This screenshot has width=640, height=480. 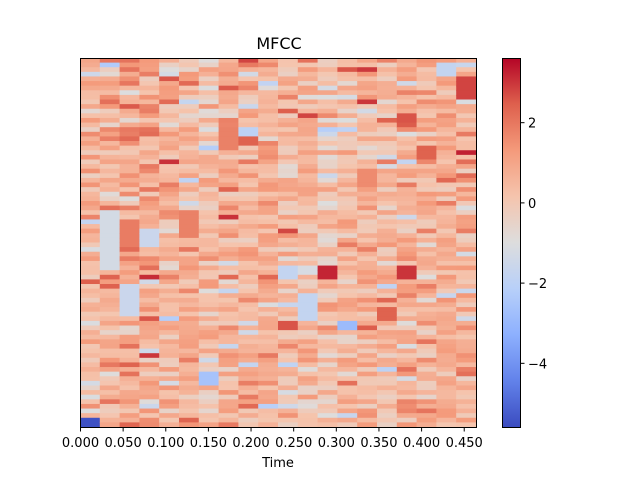 I want to click on x-tick-label: 0.200, so click(x=250, y=443).